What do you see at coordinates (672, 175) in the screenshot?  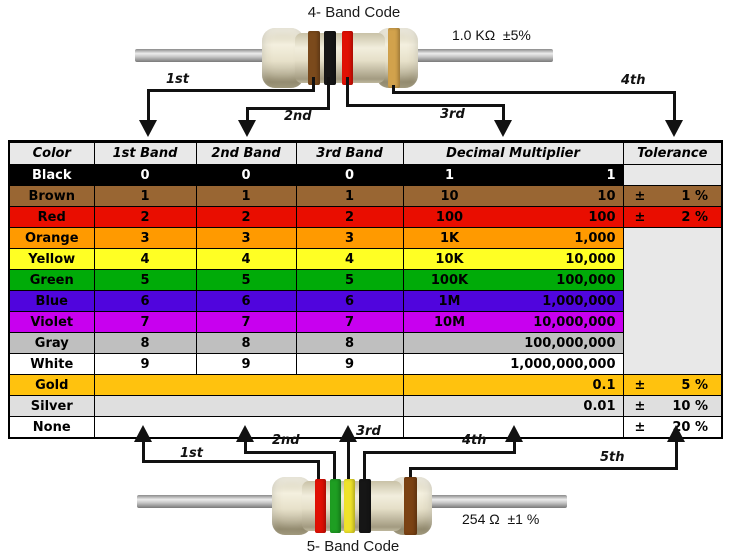 I see `tolerance-cell-empty` at bounding box center [672, 175].